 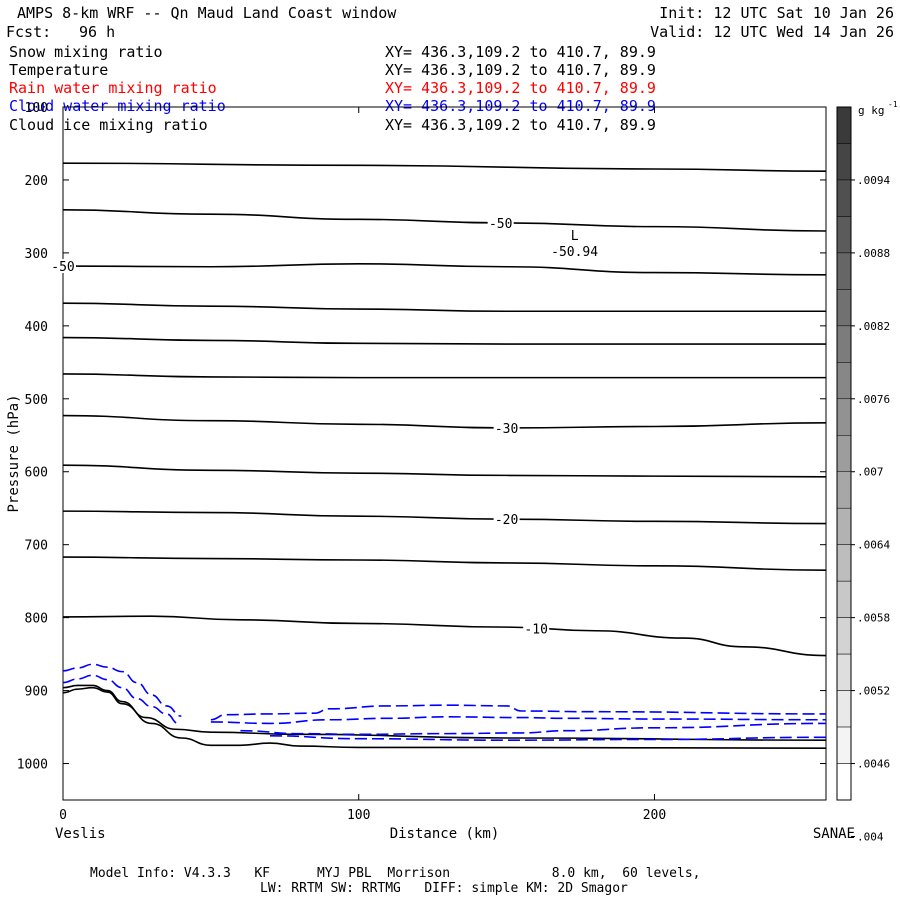 I want to click on min-value: -50.94, so click(x=574, y=252).